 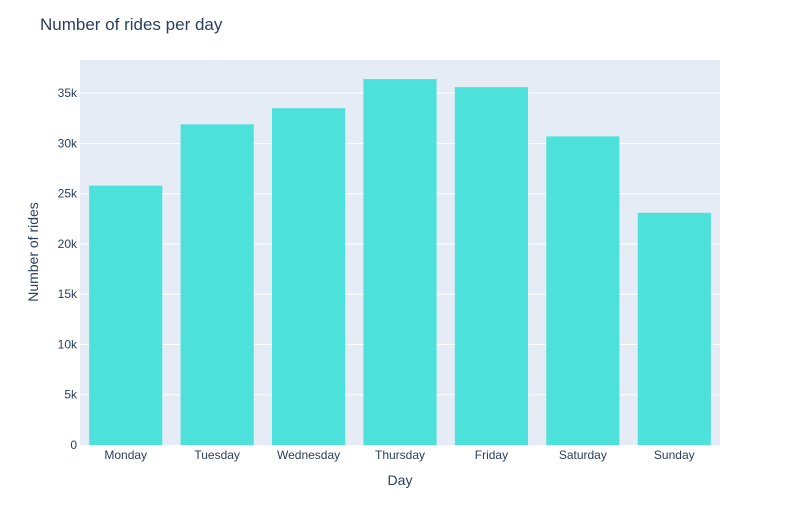 I want to click on y-tick-label: 25k, so click(x=68, y=194).